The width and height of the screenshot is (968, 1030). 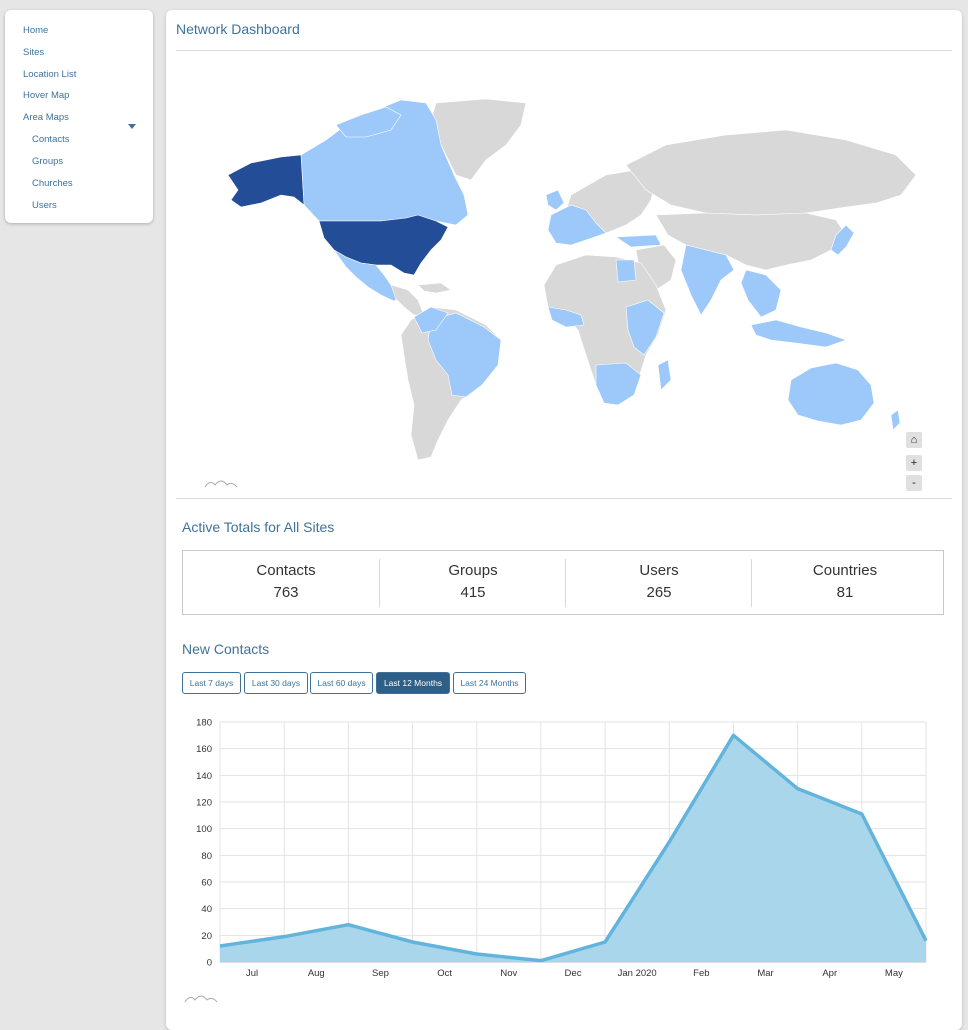 I want to click on chart-x-tick-label: Apr, so click(x=829, y=973).